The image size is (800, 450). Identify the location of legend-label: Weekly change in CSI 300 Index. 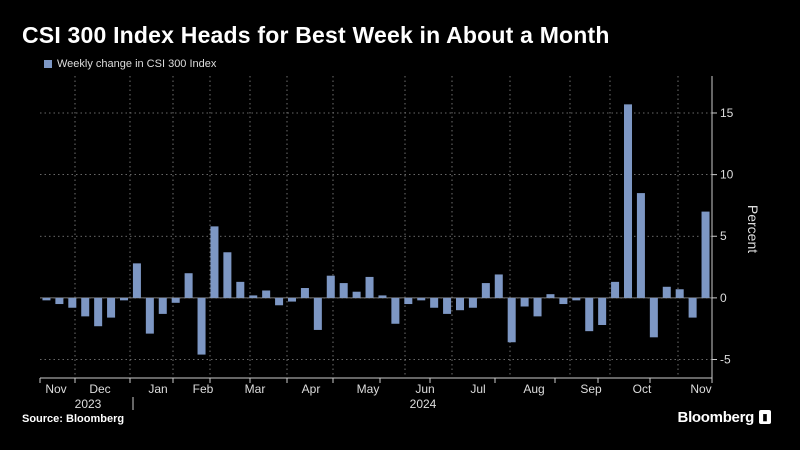
(137, 64).